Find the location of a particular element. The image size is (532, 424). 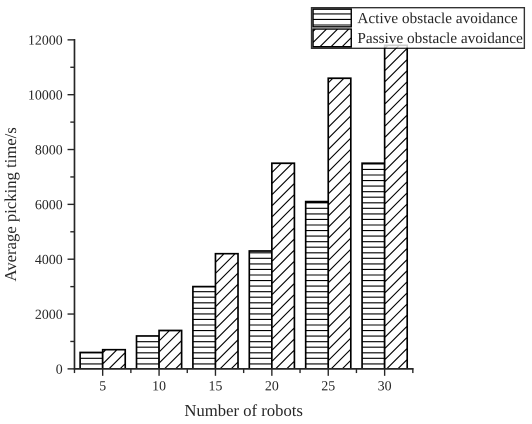

y-tick-label: 8000 is located at coordinates (48, 149).